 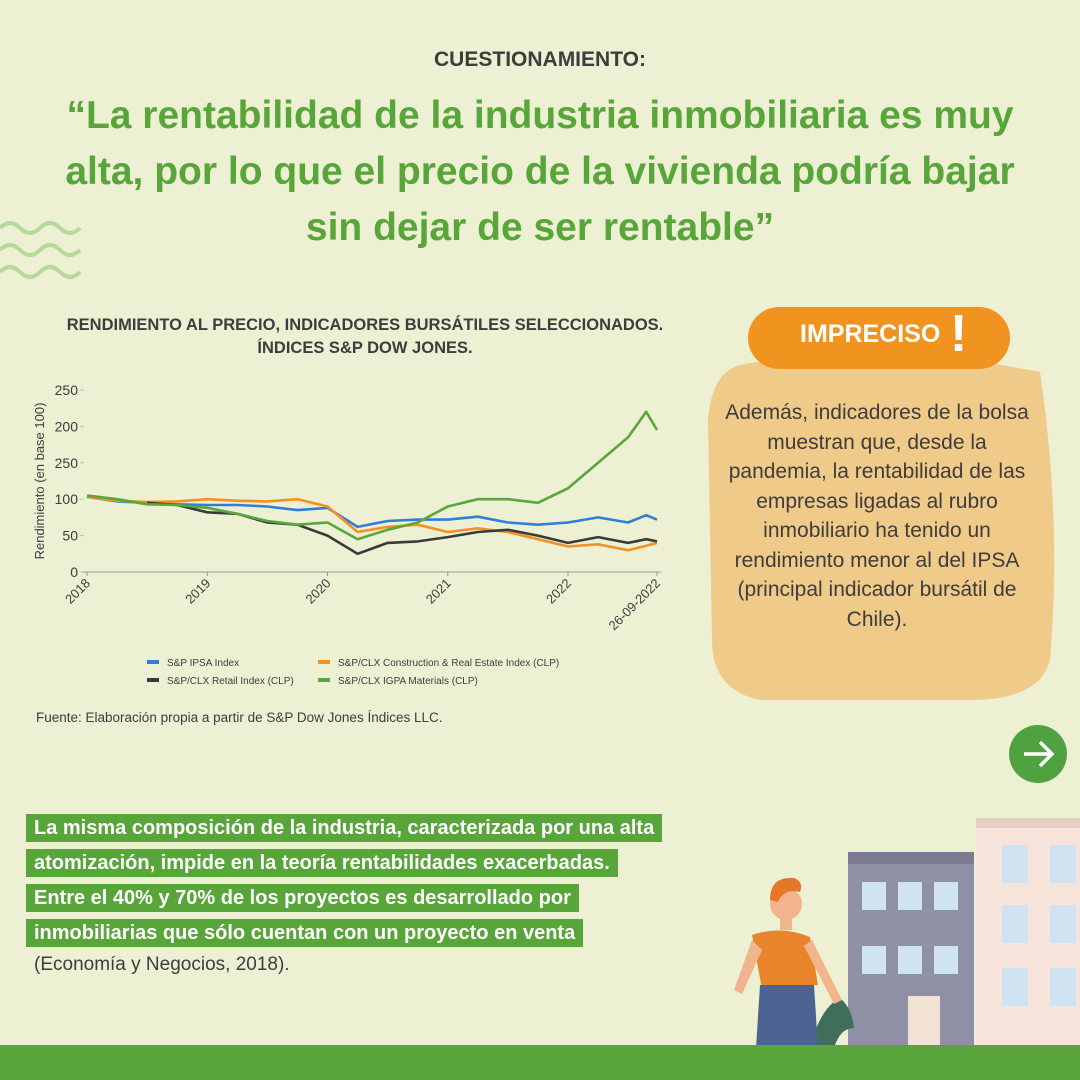 What do you see at coordinates (74, 572) in the screenshot?
I see `y-tick-label: 0` at bounding box center [74, 572].